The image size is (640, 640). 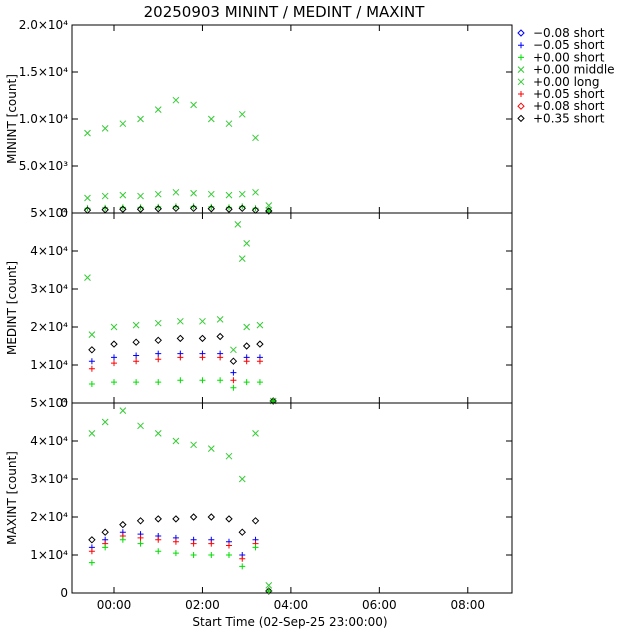 I want to click on y-tick-label: 3×10⁴, so click(x=49, y=479).